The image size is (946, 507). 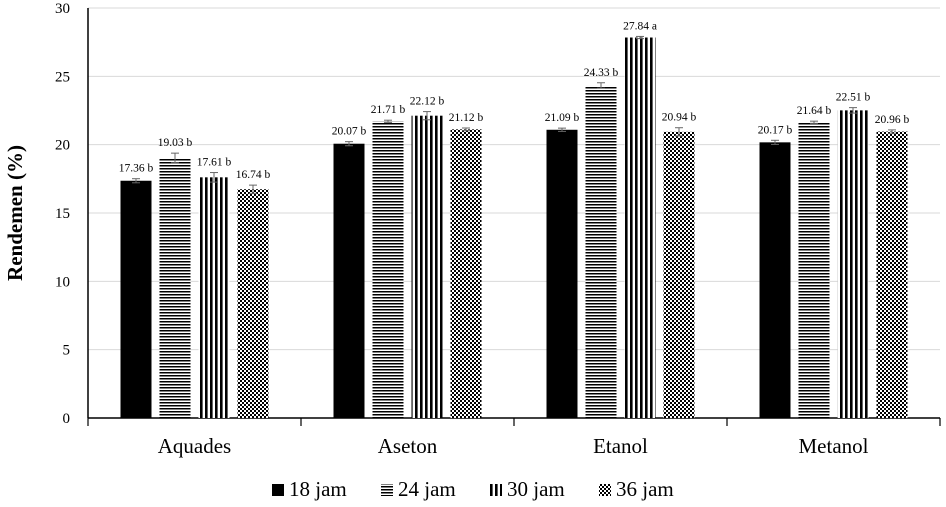 What do you see at coordinates (536, 489) in the screenshot?
I see `legend-label: 30 jam` at bounding box center [536, 489].